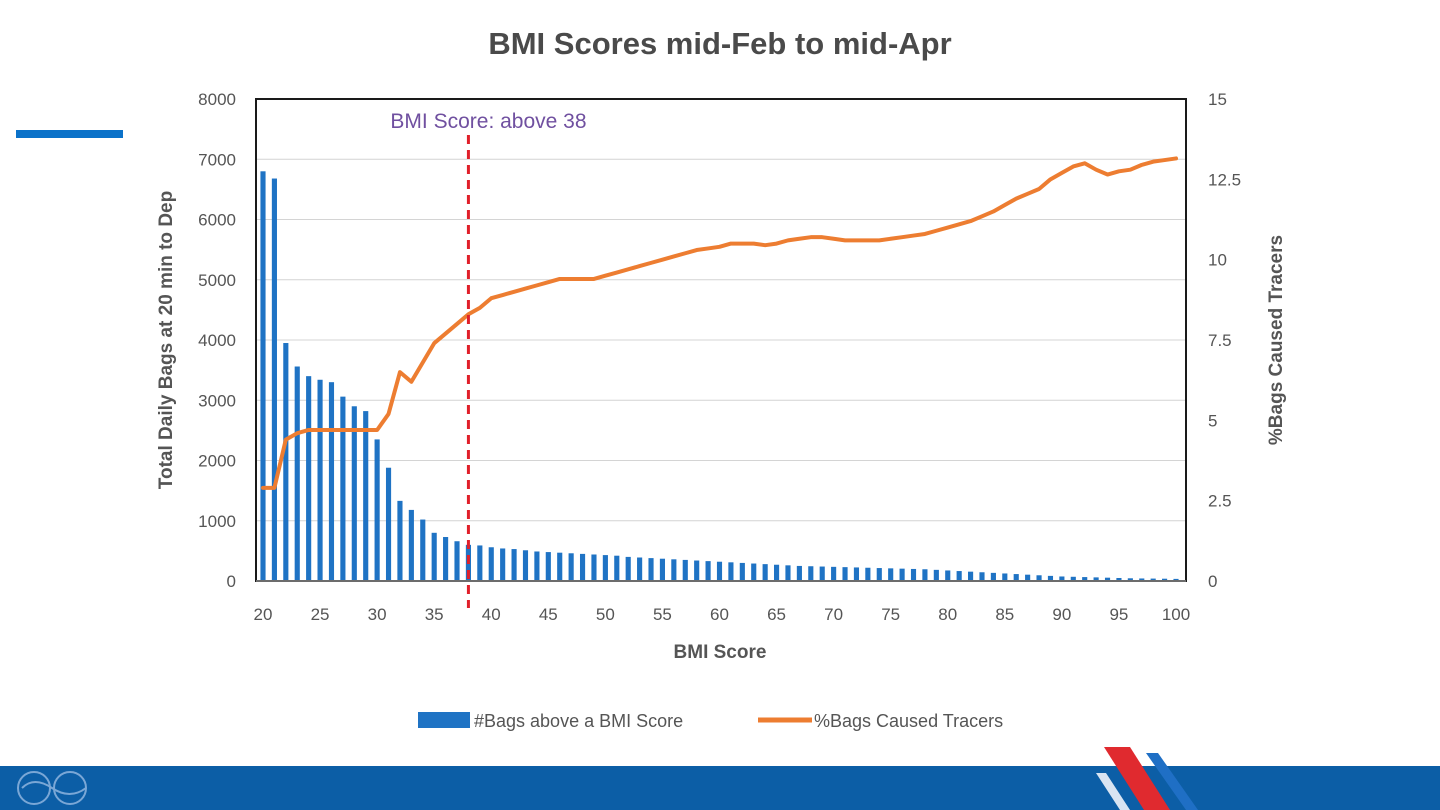 This screenshot has width=1440, height=810. I want to click on legend-label-bars: #Bags above a BMI Score, so click(578, 721).